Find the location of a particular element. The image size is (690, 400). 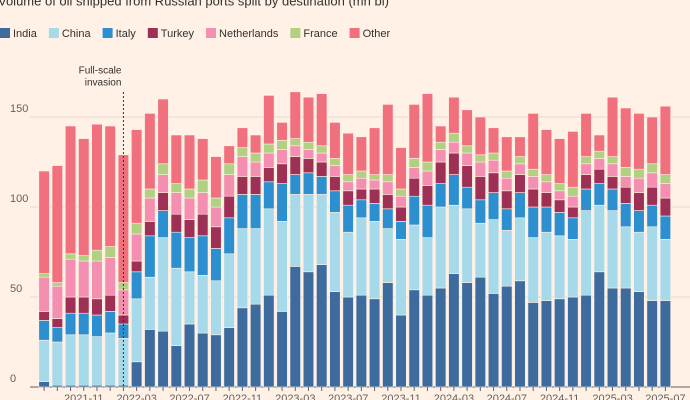

legend-label: Turkey is located at coordinates (178, 34).